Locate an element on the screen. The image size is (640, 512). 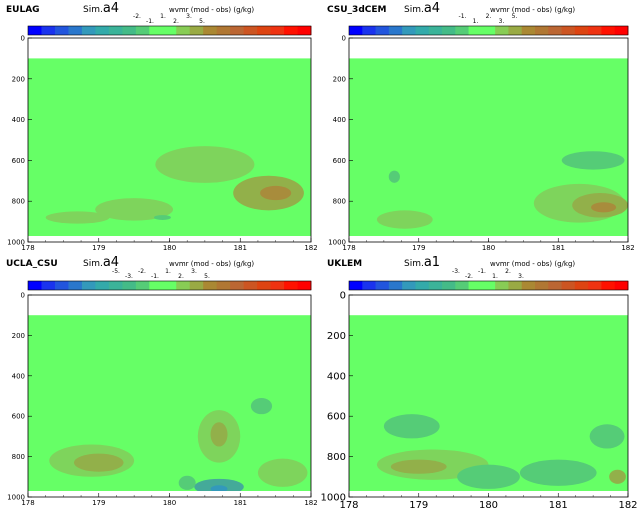
sim-label: Sim.a4 is located at coordinates (422, 8).